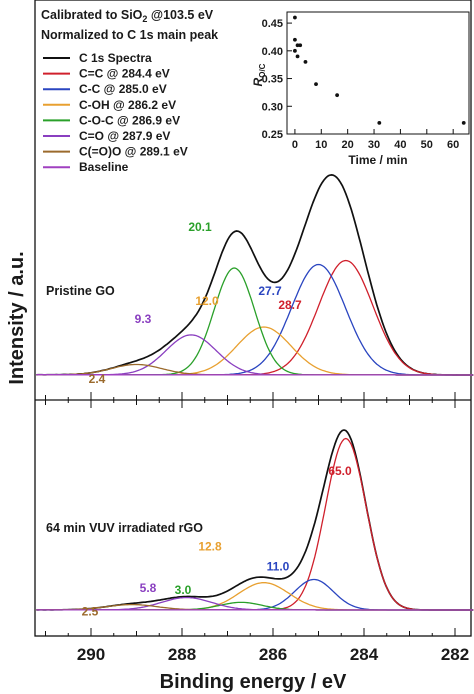 This screenshot has width=474, height=694. Describe the element at coordinates (255, 355) in the screenshot. I see `series-line-c-o-287-9-ev` at that location.